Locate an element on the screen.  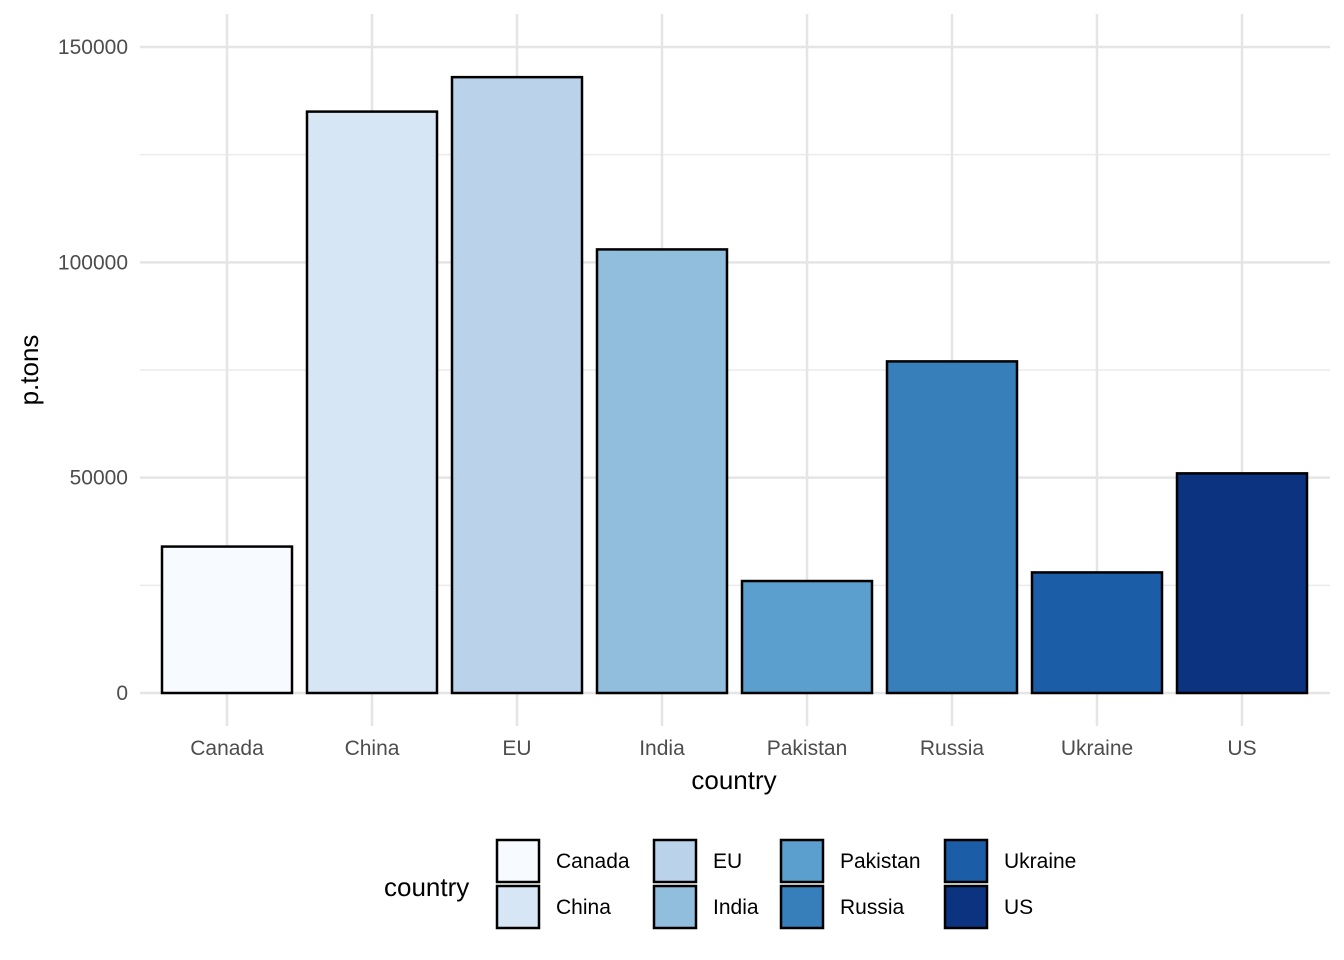
x-tick-label: Pakistan is located at coordinates (807, 748).